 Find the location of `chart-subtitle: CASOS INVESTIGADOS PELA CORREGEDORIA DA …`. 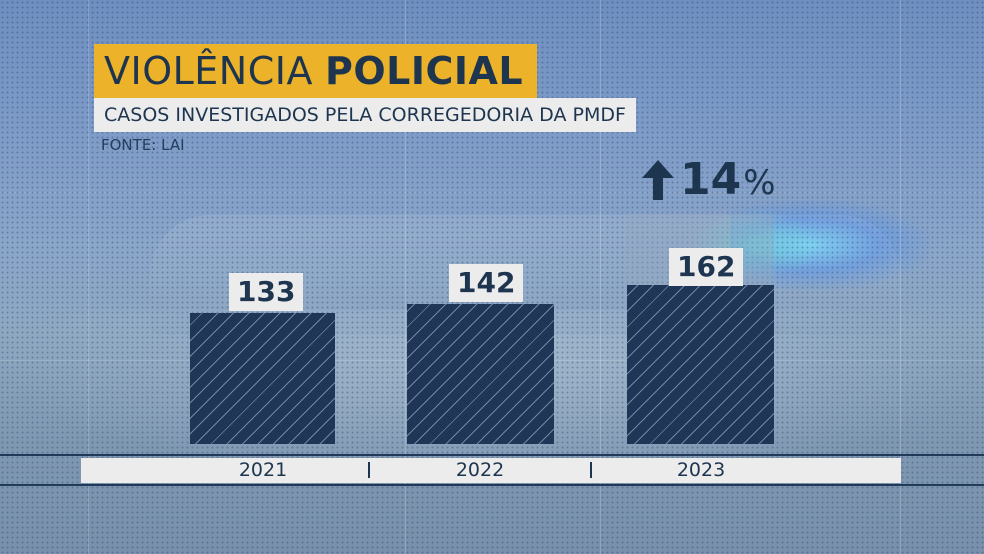

chart-subtitle: CASOS INVESTIGADOS PELA CORREGEDORIA DA … is located at coordinates (365, 115).